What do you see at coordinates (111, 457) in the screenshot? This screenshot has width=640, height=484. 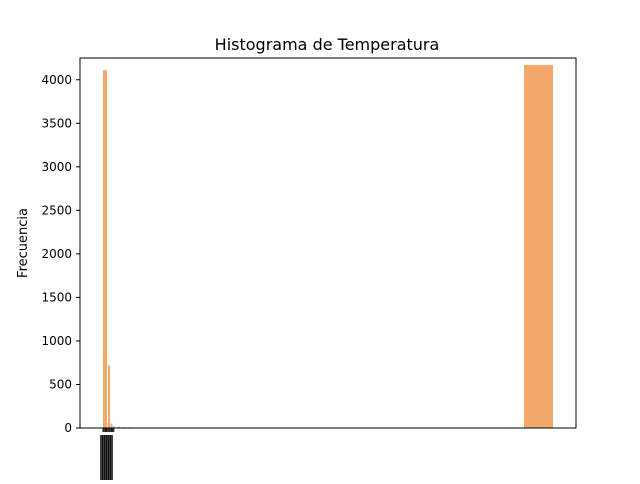 I see `x-tick-label-blob` at bounding box center [111, 457].